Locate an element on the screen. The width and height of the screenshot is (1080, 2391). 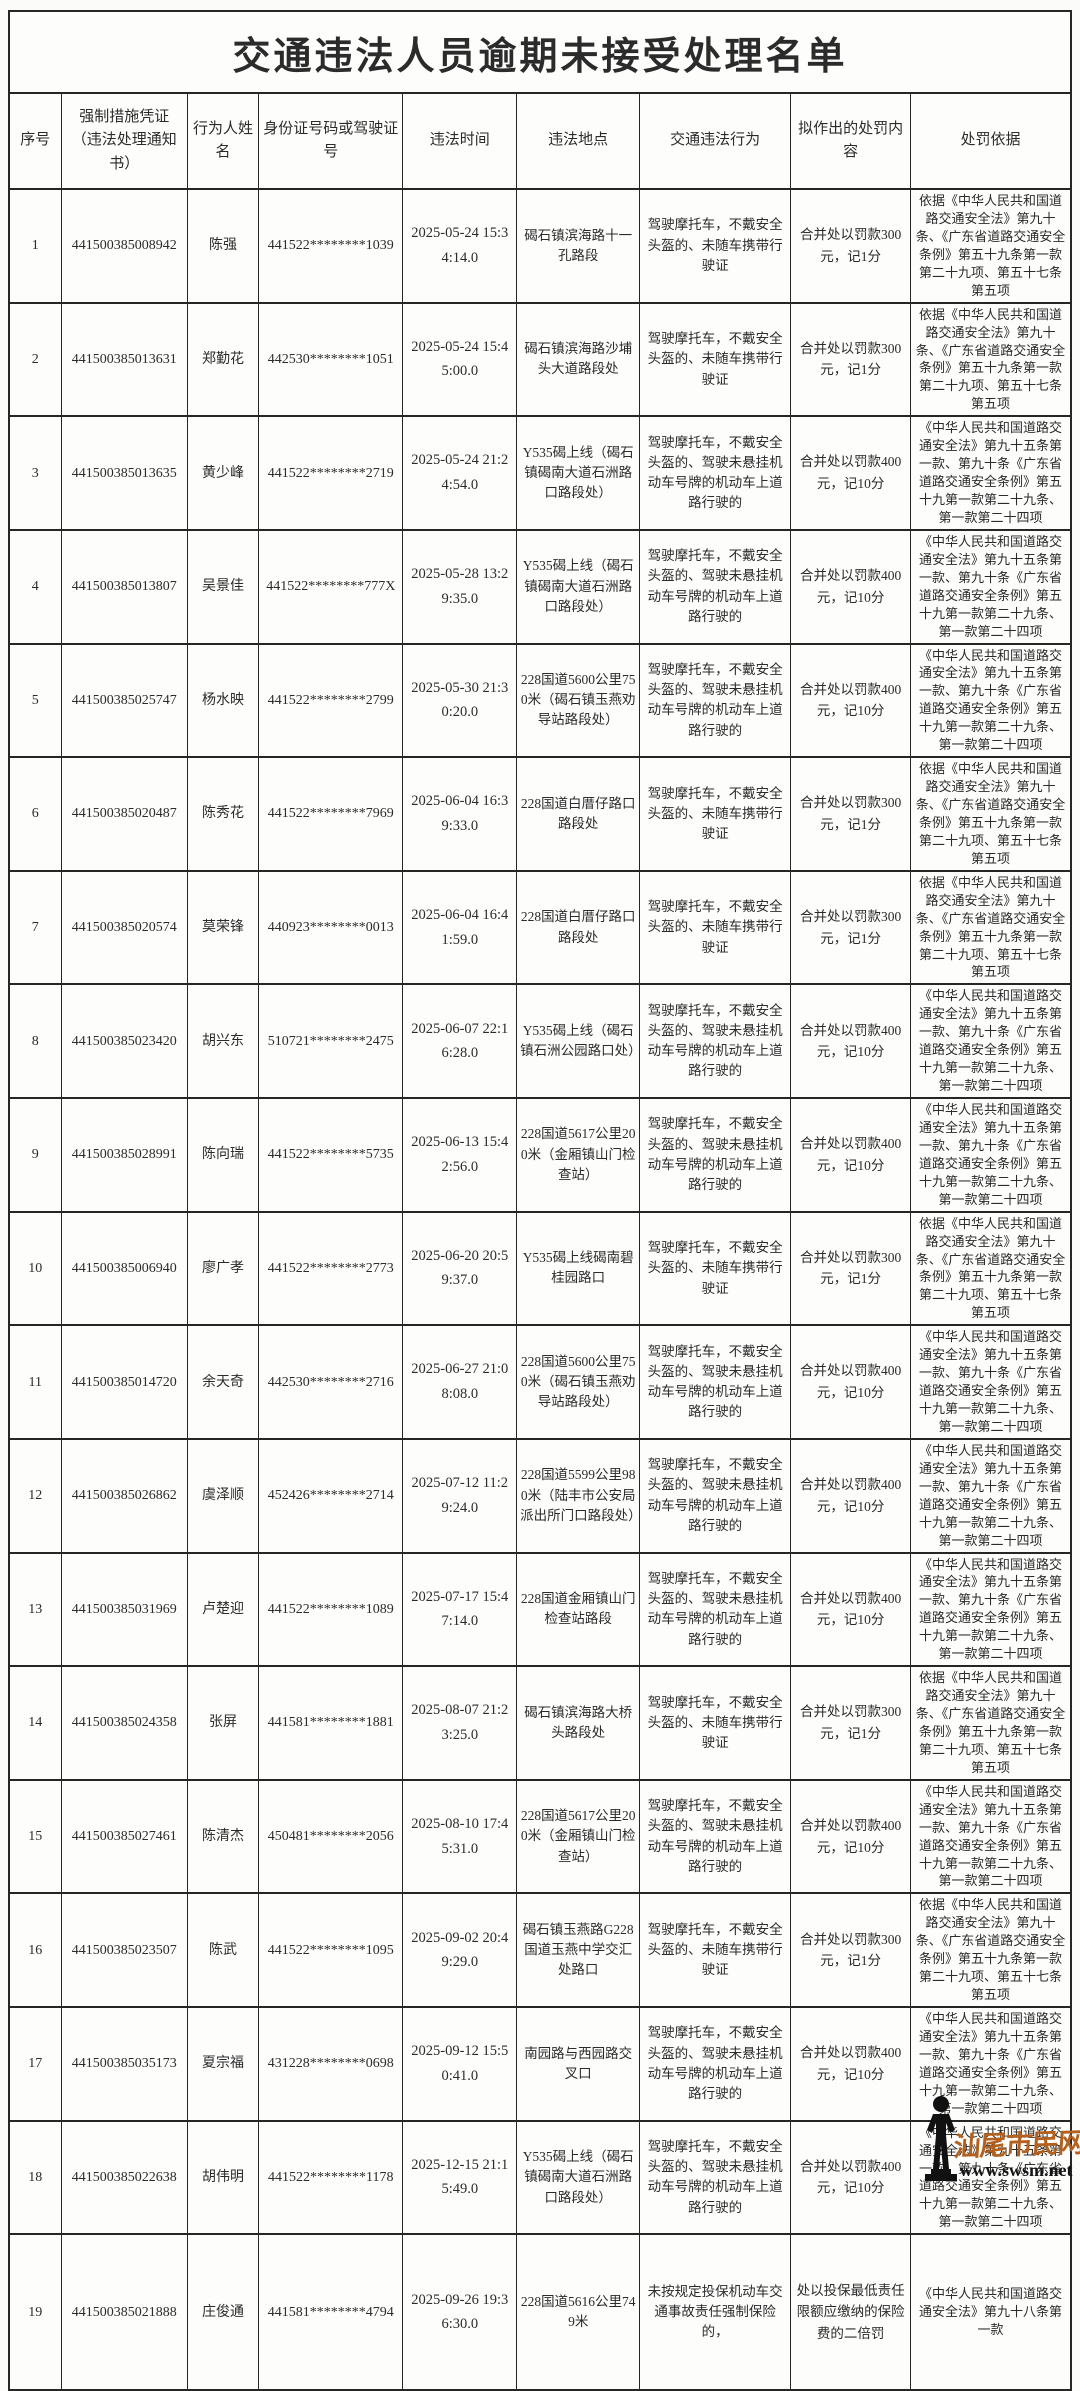
table-cell: 441581********4794 is located at coordinates (331, 2312).